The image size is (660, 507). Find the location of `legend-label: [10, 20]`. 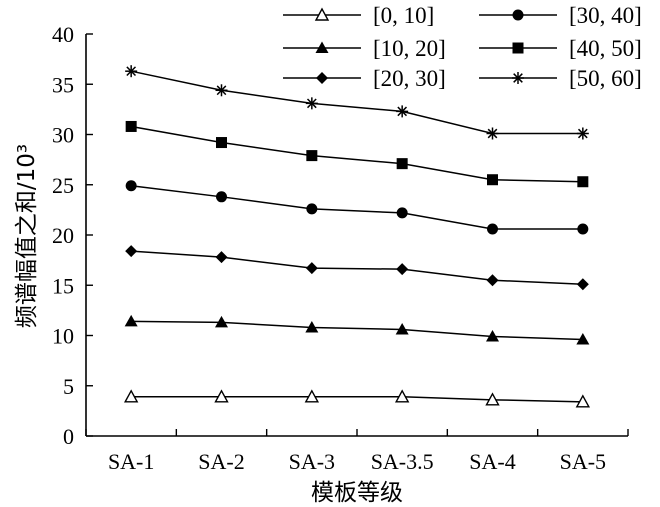

legend-label: [10, 20] is located at coordinates (409, 48).